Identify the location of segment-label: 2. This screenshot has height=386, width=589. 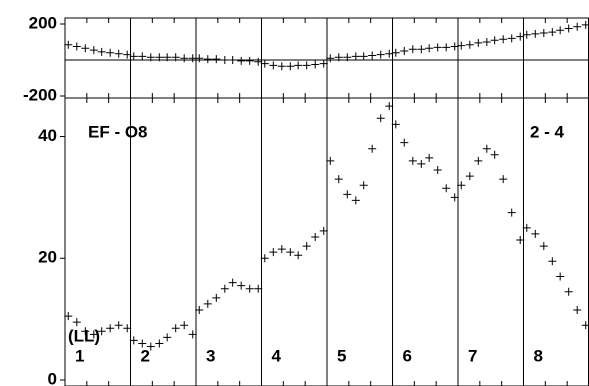
(145, 355).